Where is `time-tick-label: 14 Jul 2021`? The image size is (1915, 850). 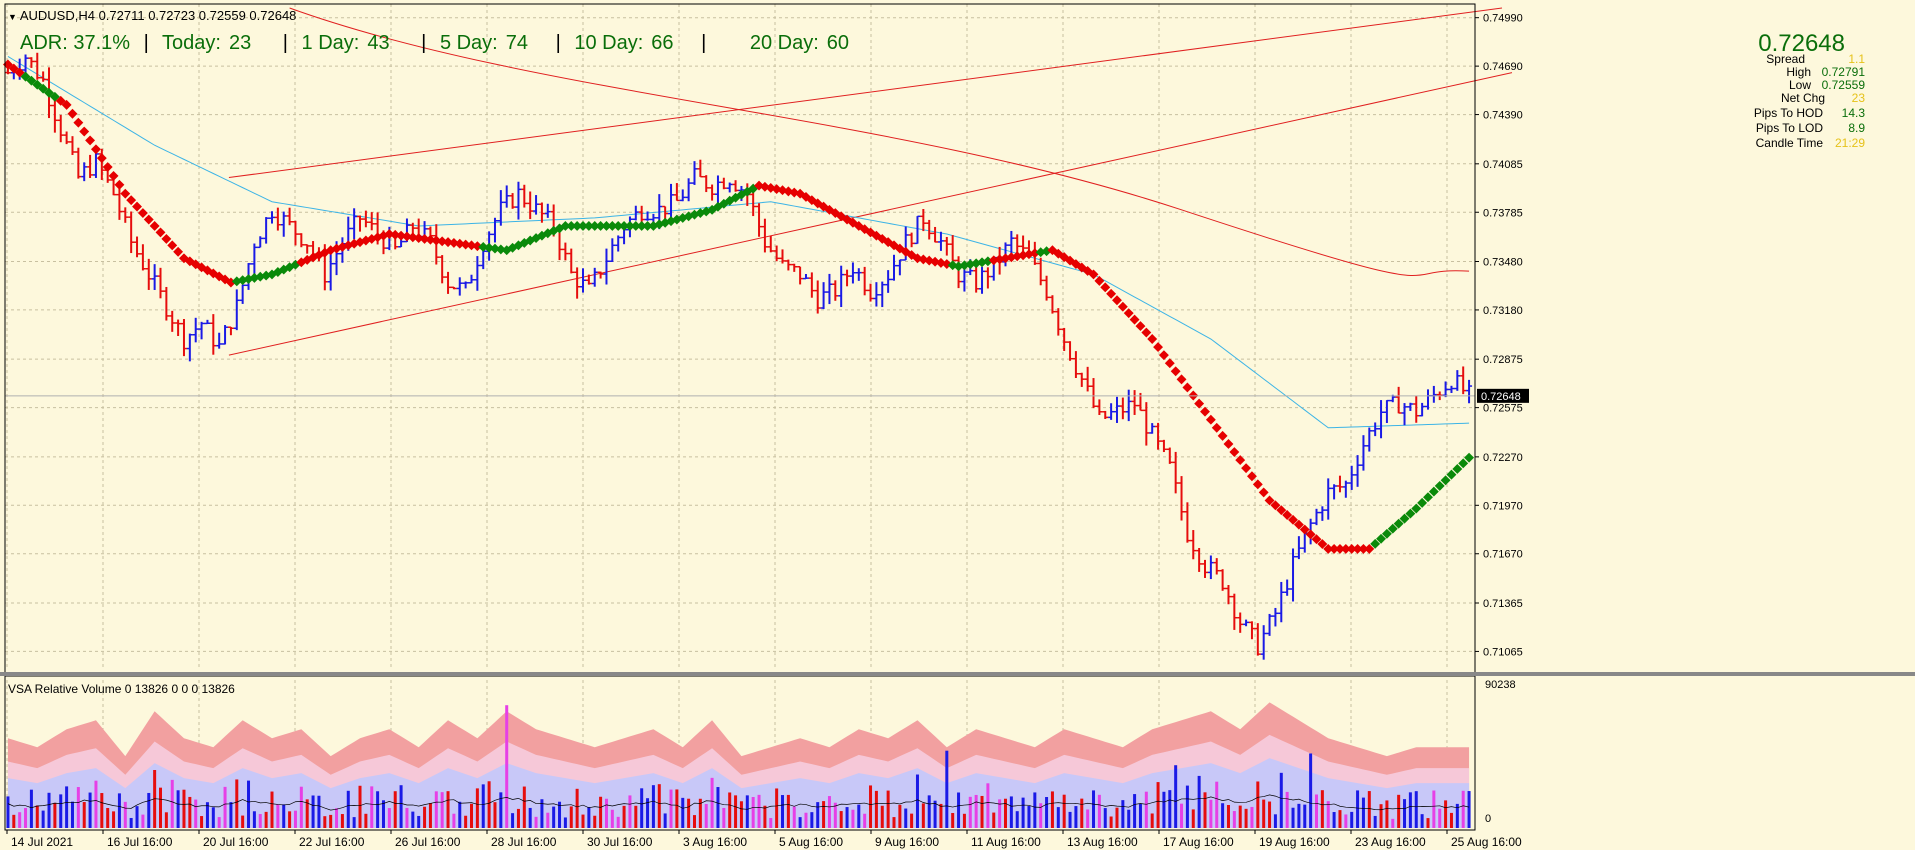 time-tick-label: 14 Jul 2021 is located at coordinates (42, 842).